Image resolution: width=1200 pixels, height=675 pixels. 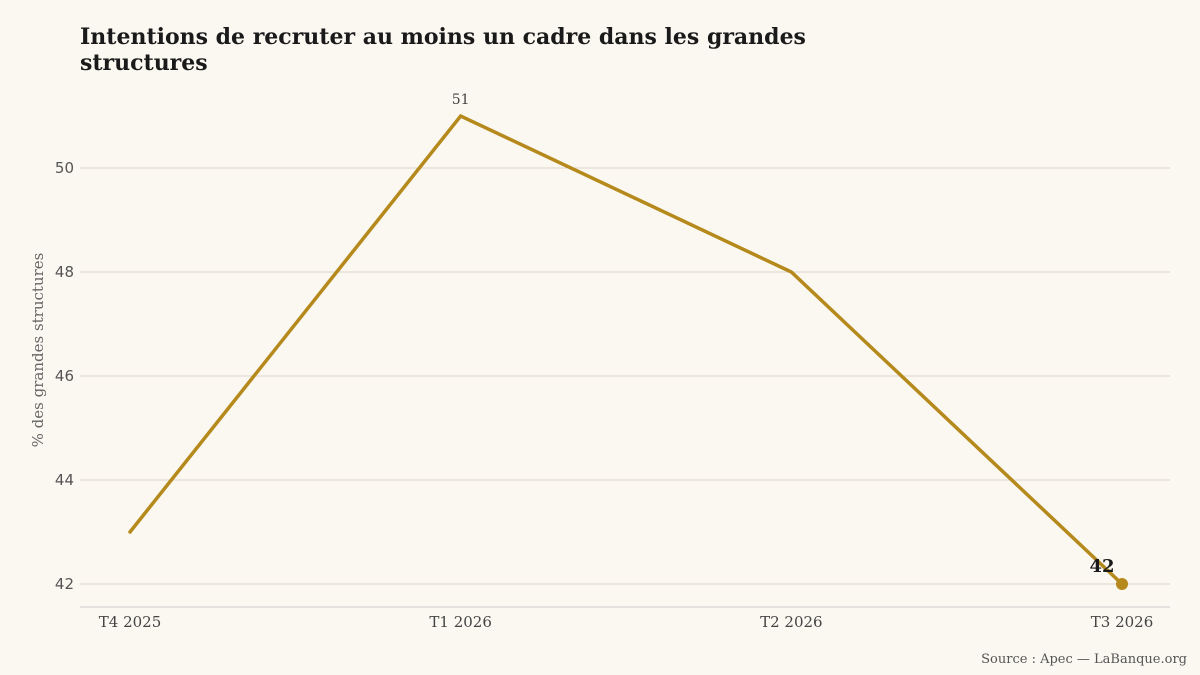 What do you see at coordinates (38, 350) in the screenshot?
I see `y-axis-title: % des grandes structures` at bounding box center [38, 350].